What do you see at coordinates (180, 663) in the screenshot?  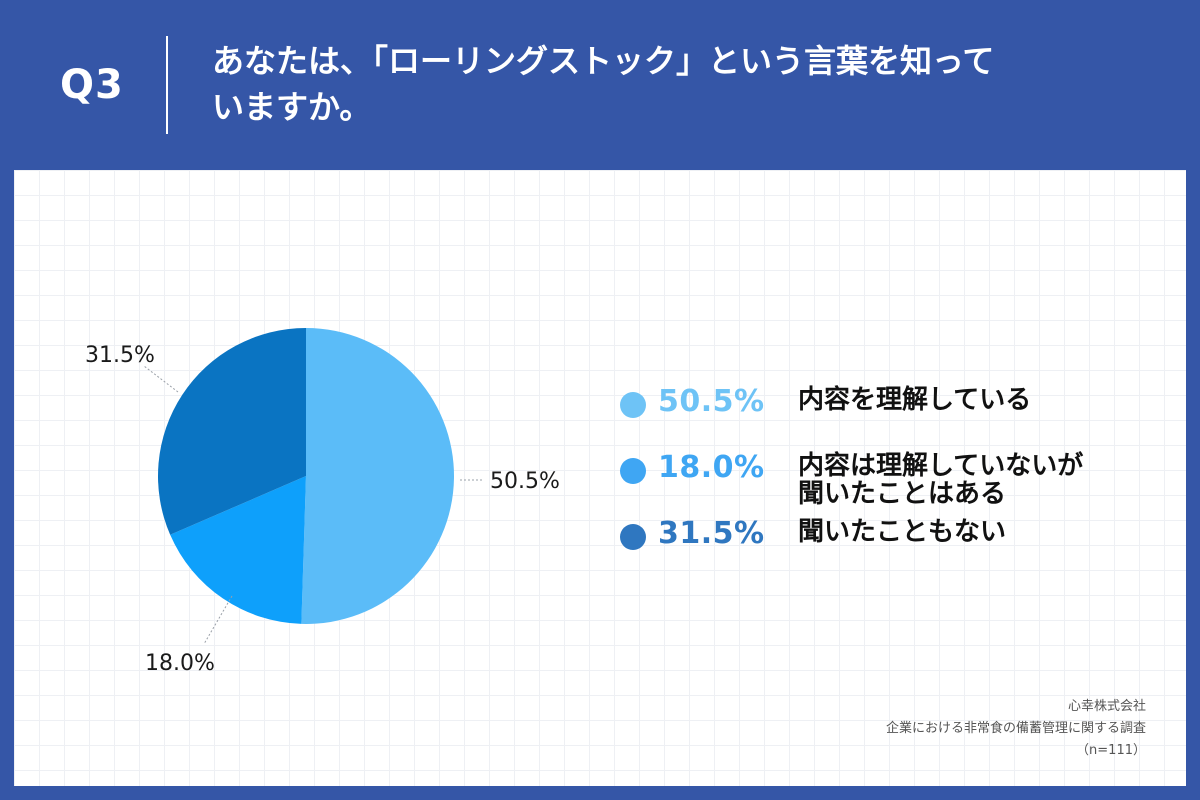 I see `slice-label-heard: 18.0%` at bounding box center [180, 663].